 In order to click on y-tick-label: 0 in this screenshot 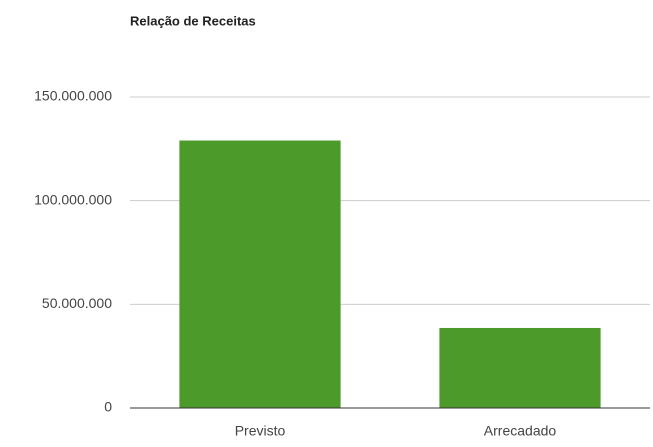, I will do `click(108, 407)`.